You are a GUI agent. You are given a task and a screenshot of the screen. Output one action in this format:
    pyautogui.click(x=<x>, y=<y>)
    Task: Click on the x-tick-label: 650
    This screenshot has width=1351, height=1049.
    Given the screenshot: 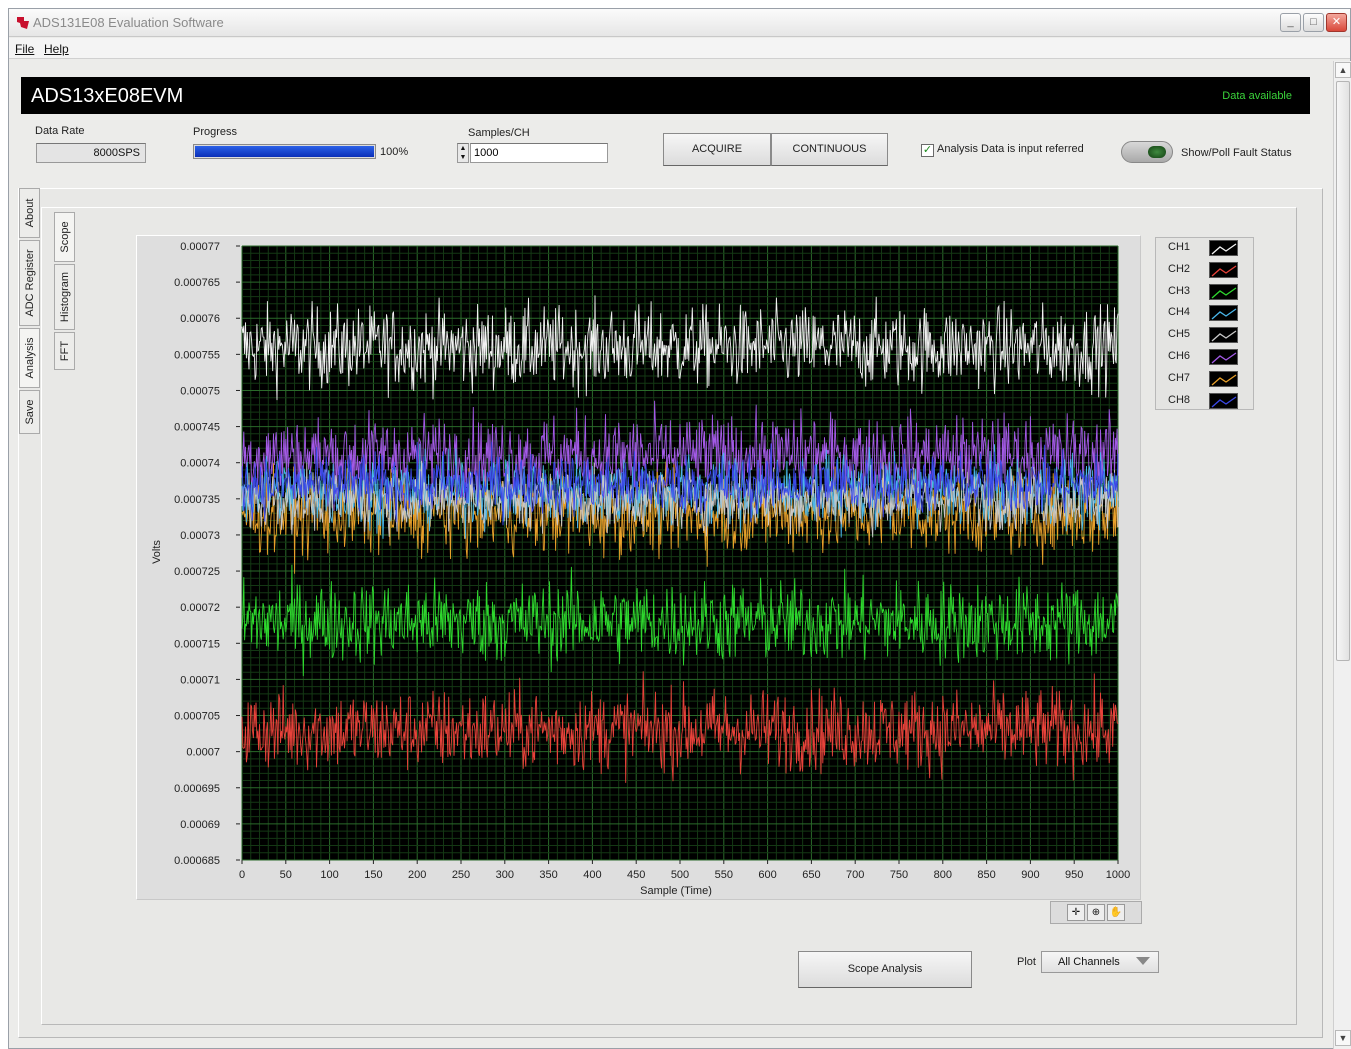 What is the action you would take?
    pyautogui.click(x=811, y=875)
    